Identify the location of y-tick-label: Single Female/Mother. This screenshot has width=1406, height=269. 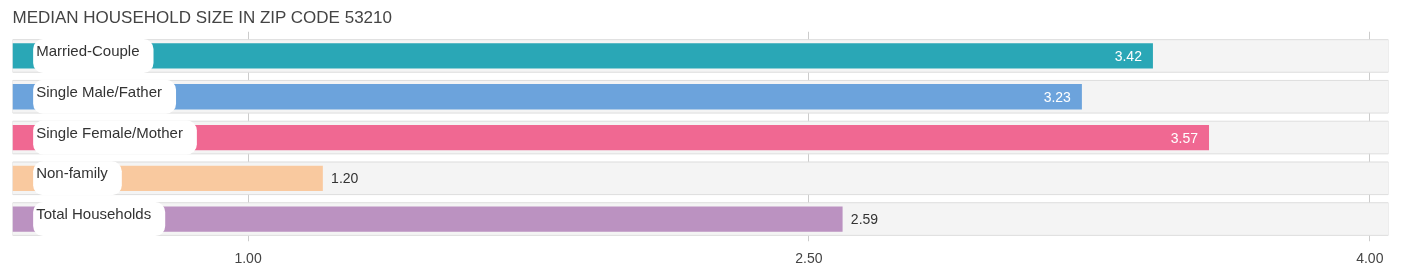
(109, 132).